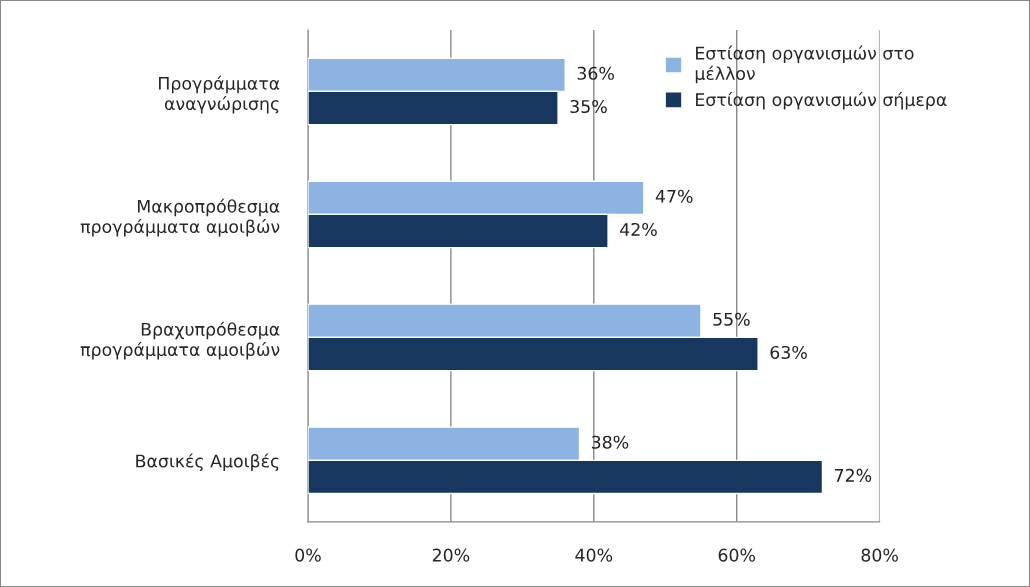 Image resolution: width=1030 pixels, height=587 pixels. What do you see at coordinates (594, 555) in the screenshot?
I see `x-tick-label: 40%` at bounding box center [594, 555].